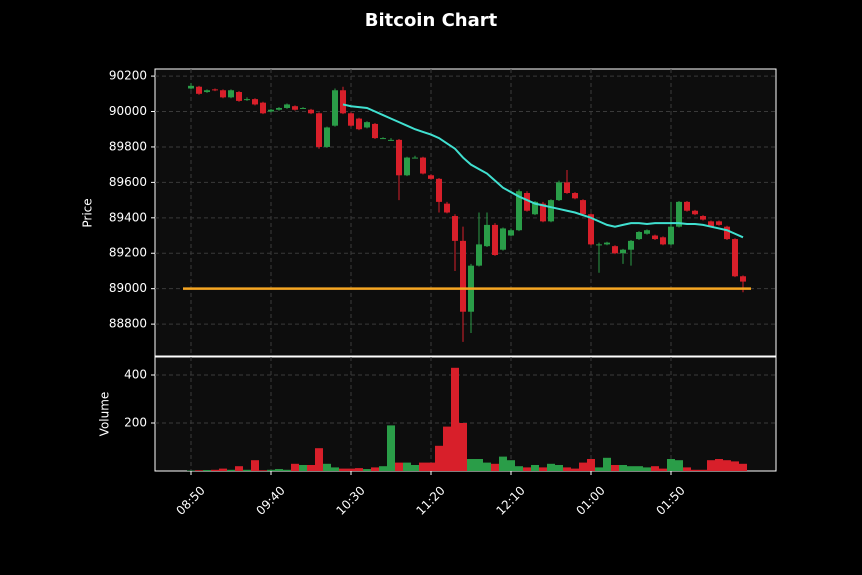 Image resolution: width=862 pixels, height=575 pixels. Describe the element at coordinates (128, 324) in the screenshot. I see `y-tick-label: 88800` at that location.